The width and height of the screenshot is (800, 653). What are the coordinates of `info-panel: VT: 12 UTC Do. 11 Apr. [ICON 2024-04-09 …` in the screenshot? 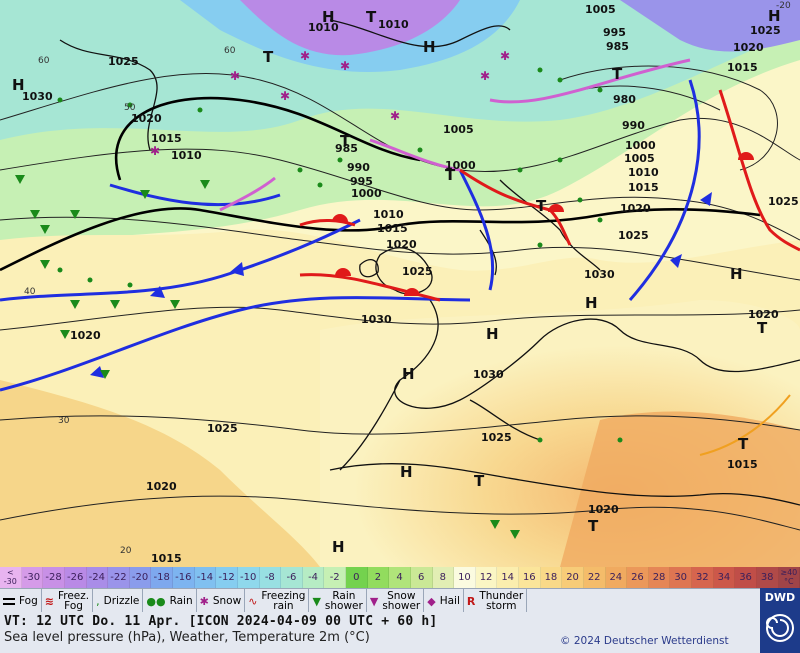 It's located at (380, 632).